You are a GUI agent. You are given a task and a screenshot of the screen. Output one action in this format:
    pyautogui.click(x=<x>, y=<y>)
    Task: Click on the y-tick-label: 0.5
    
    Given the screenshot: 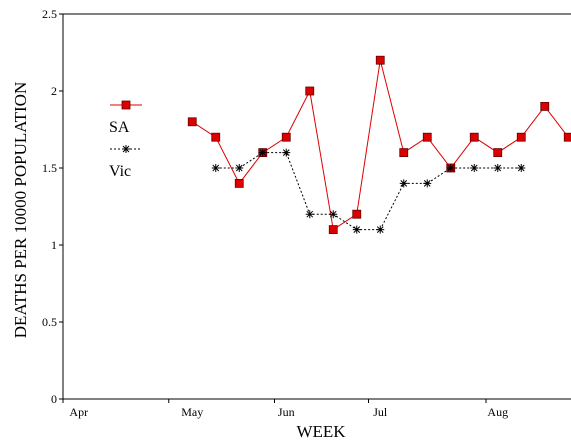 What is the action you would take?
    pyautogui.click(x=49, y=322)
    